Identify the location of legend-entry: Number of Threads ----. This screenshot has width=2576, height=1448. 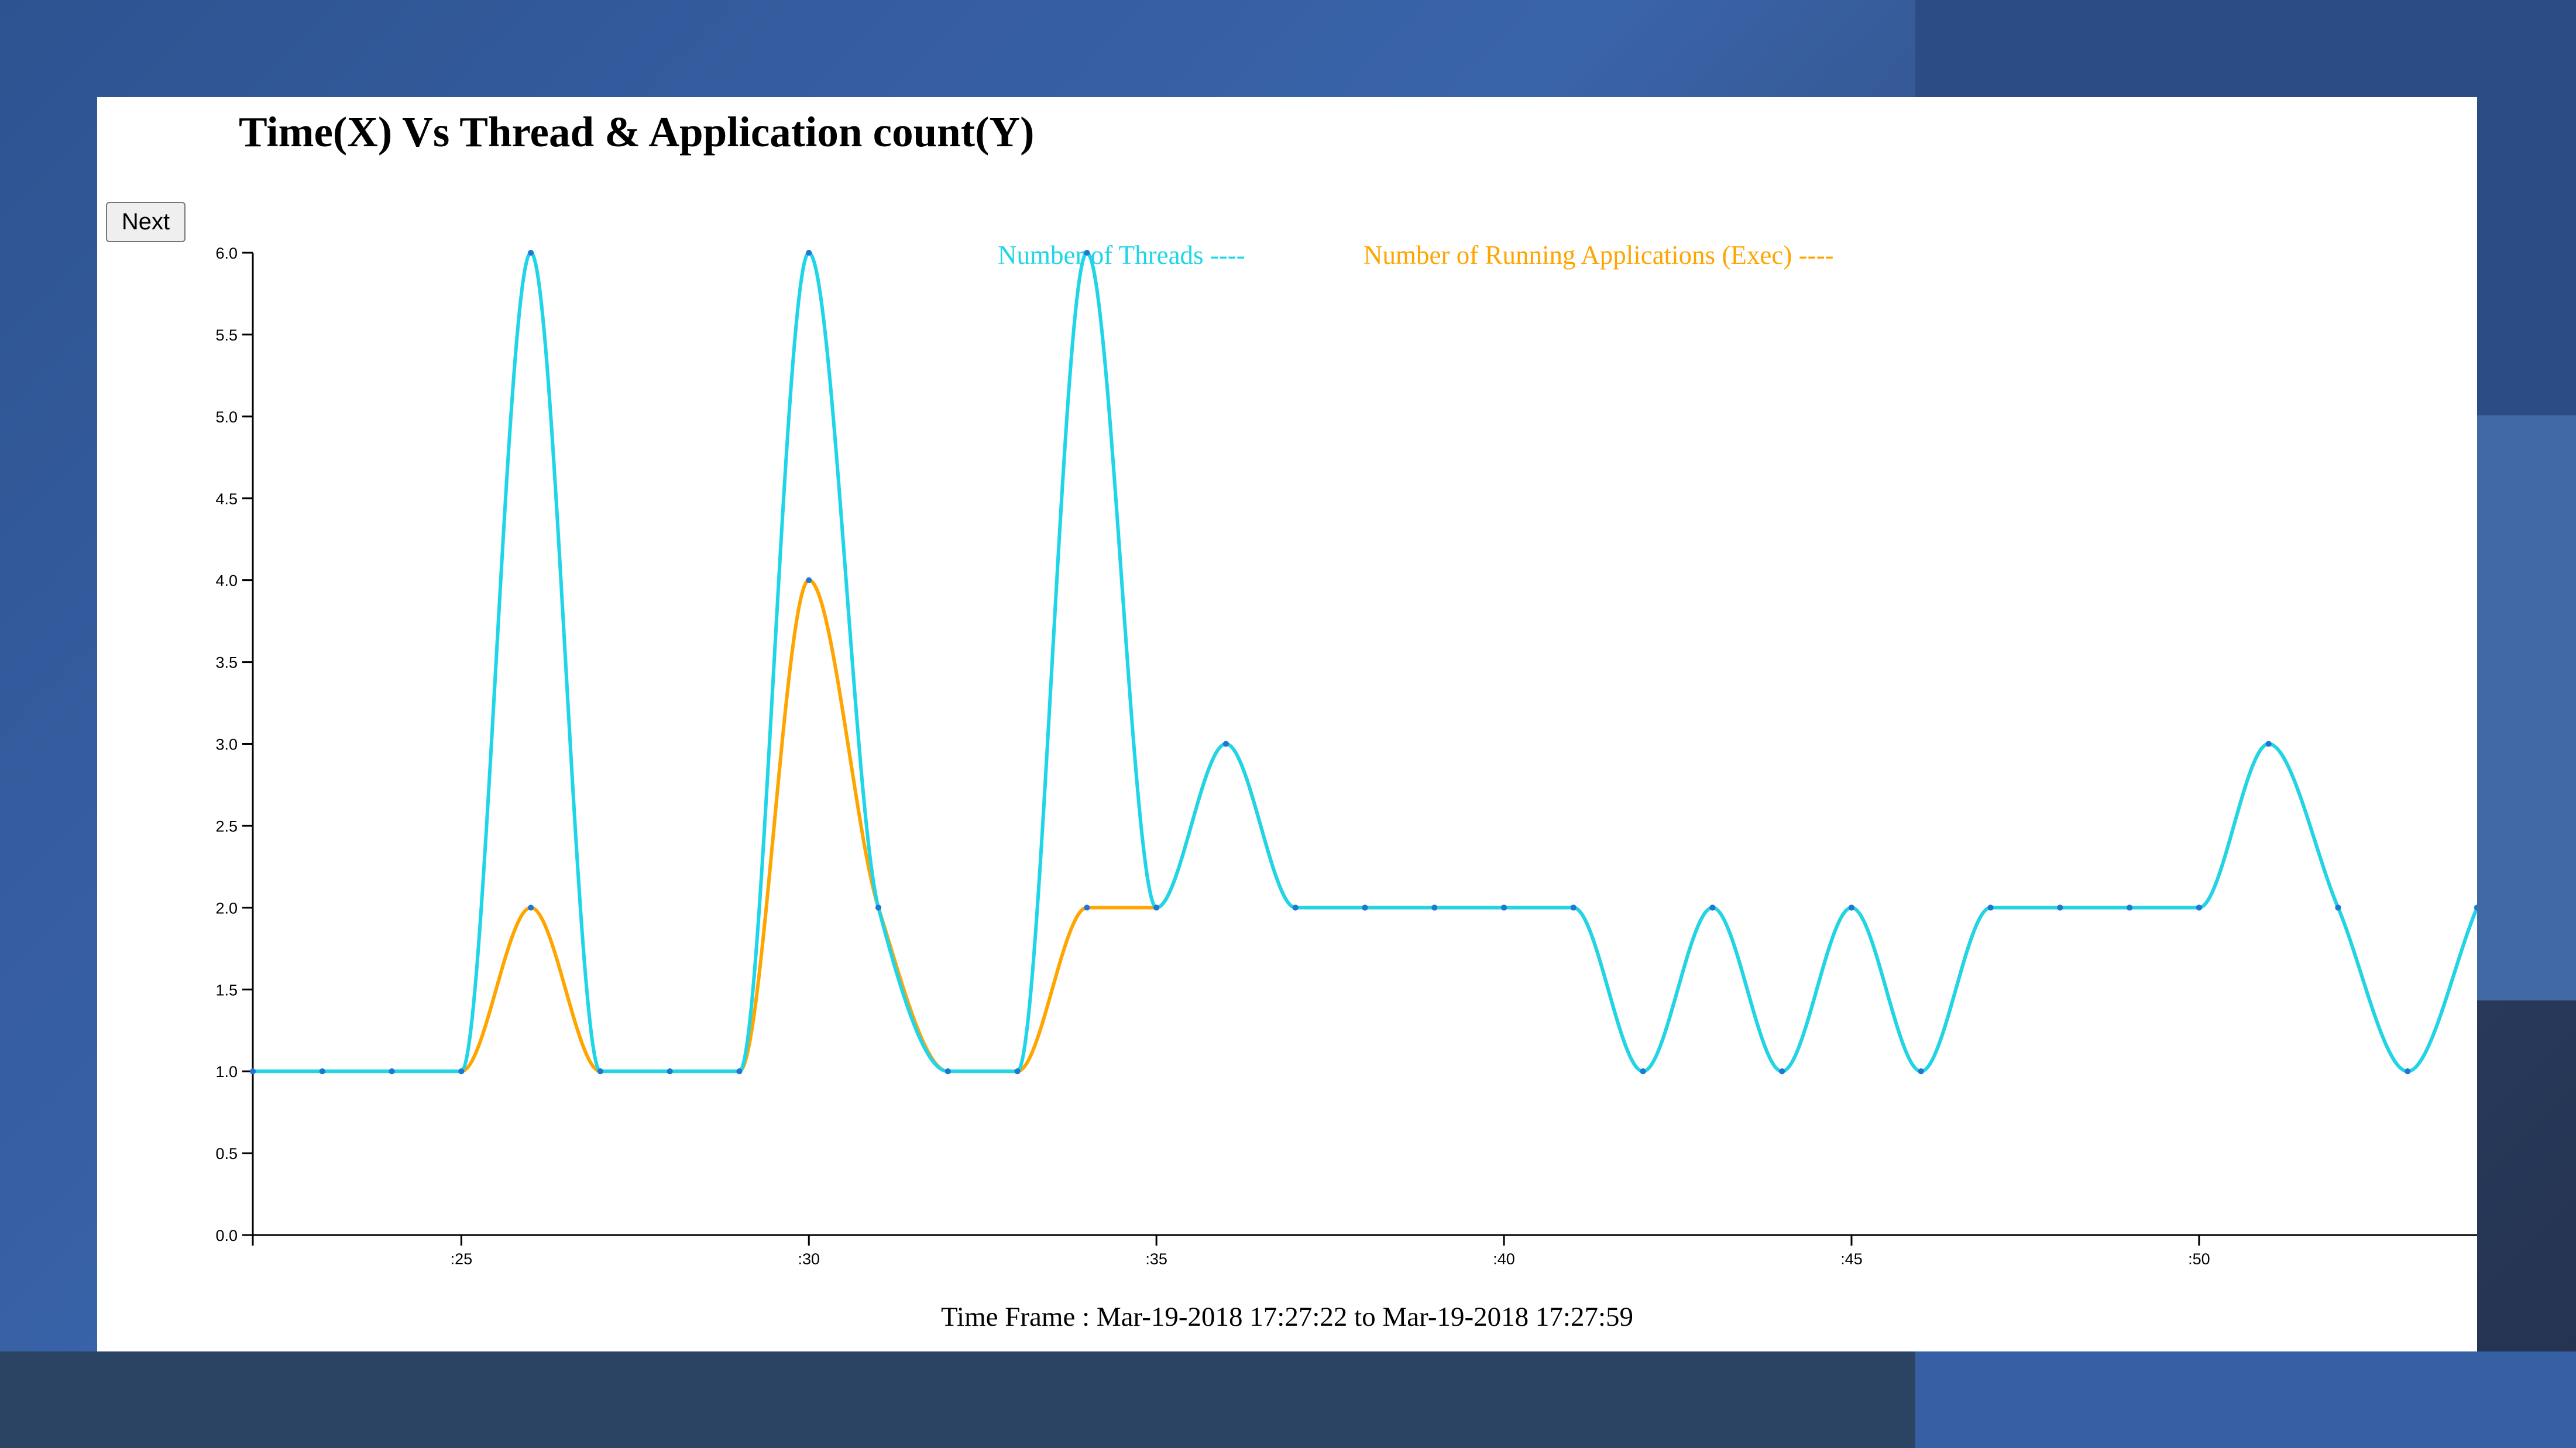
(1121, 255).